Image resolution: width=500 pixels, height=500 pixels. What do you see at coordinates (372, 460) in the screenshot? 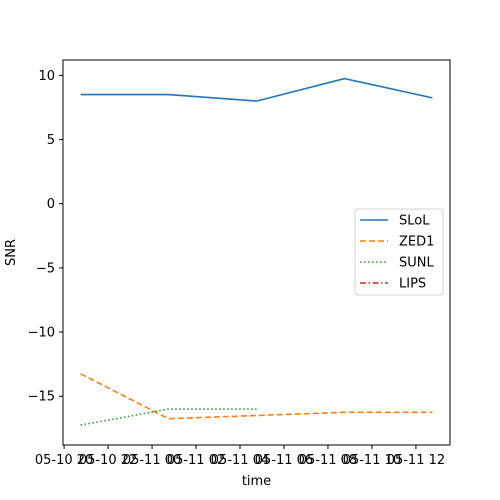
I see `x-tick-label: 05-11 10` at bounding box center [372, 460].